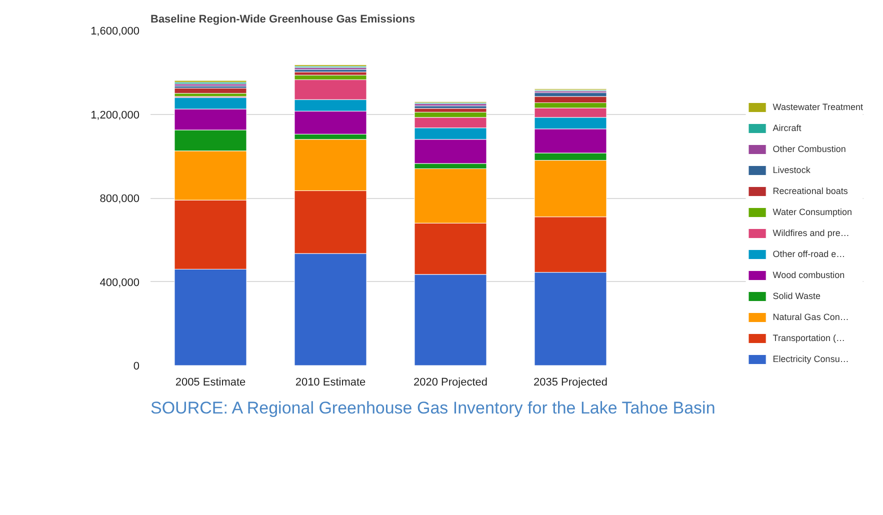 The height and width of the screenshot is (515, 883). Describe the element at coordinates (810, 191) in the screenshot. I see `legend-label: Recreational boats` at that location.